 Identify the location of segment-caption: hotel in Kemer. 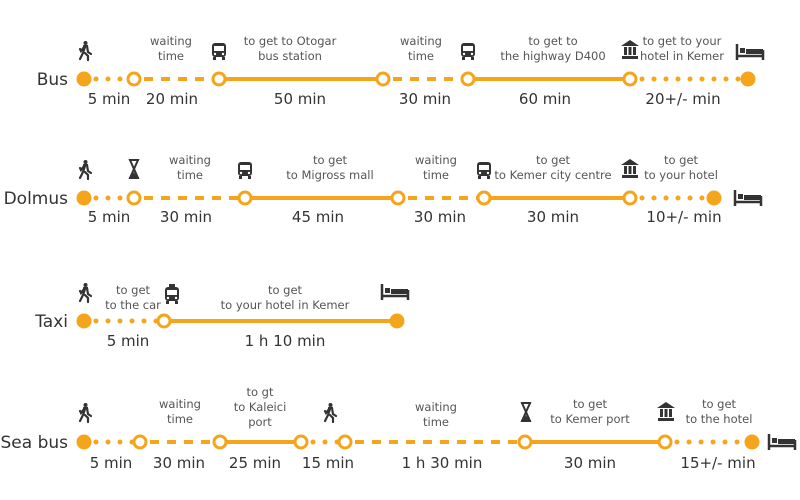
(682, 56).